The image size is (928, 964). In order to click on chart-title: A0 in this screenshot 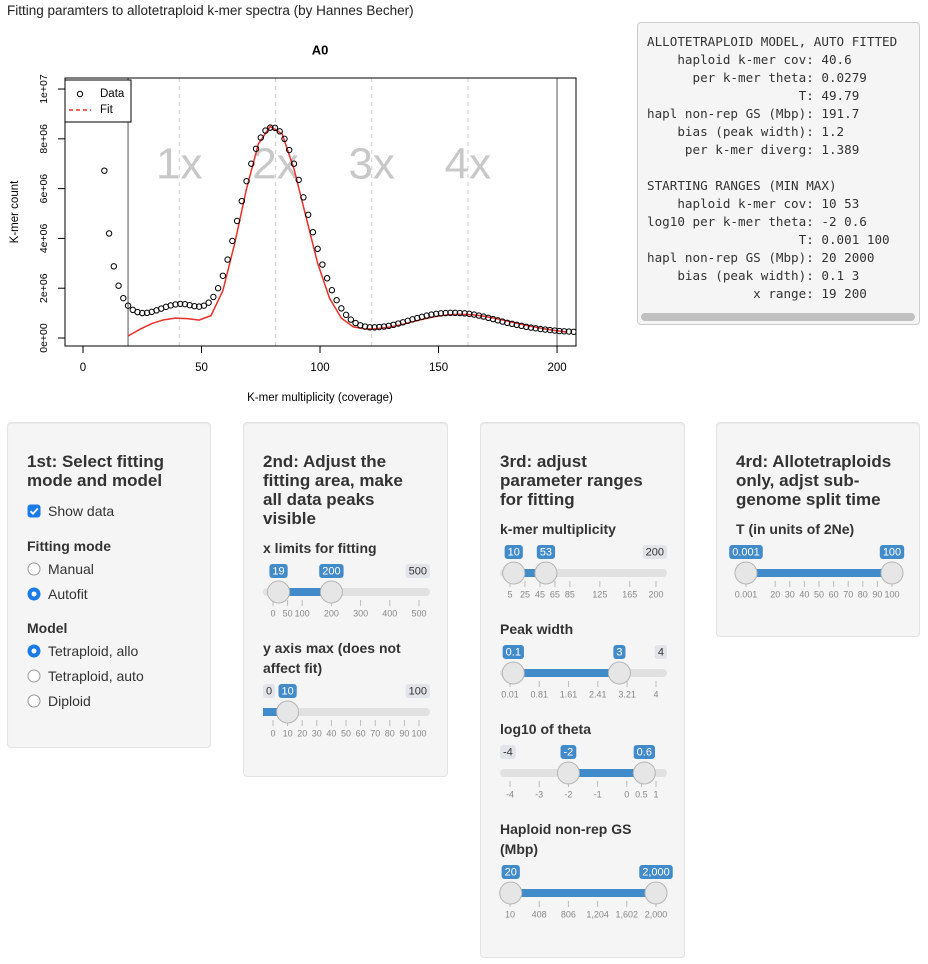, I will do `click(320, 49)`.